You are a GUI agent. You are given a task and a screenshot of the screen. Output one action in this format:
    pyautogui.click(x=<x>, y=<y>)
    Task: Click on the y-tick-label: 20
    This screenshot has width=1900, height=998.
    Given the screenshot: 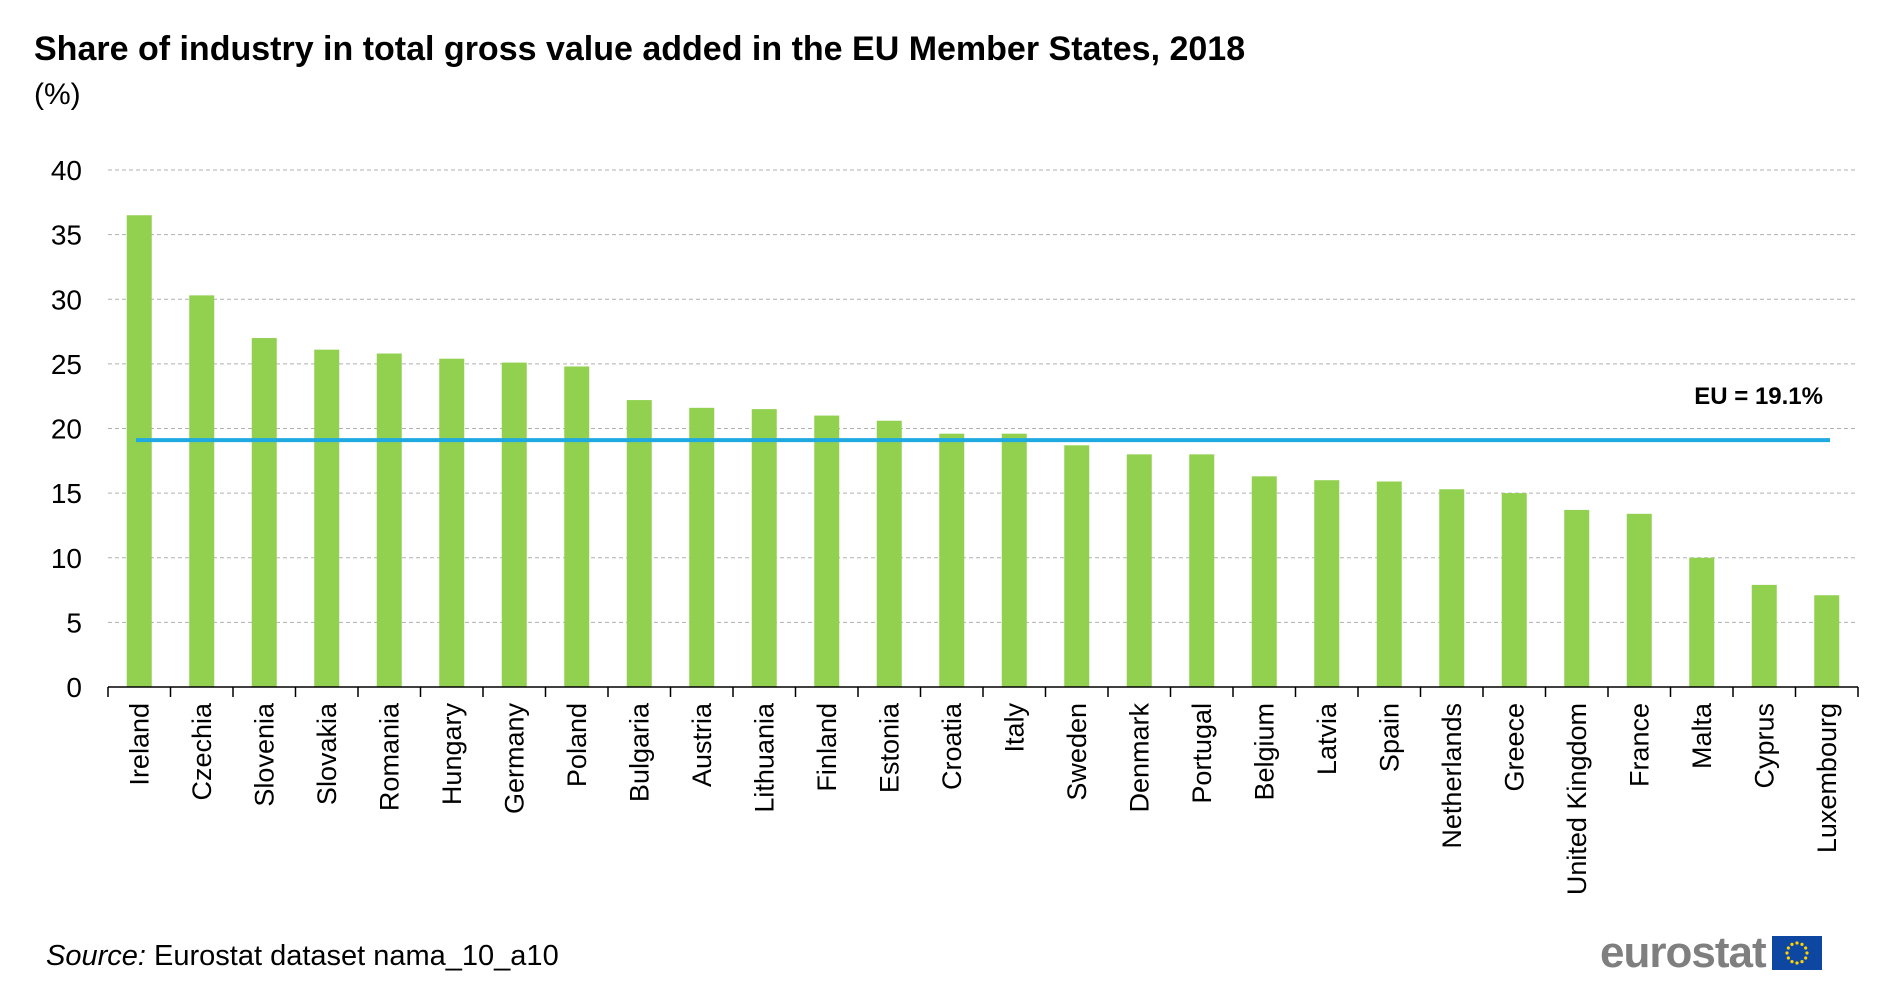 What is the action you would take?
    pyautogui.click(x=66, y=429)
    